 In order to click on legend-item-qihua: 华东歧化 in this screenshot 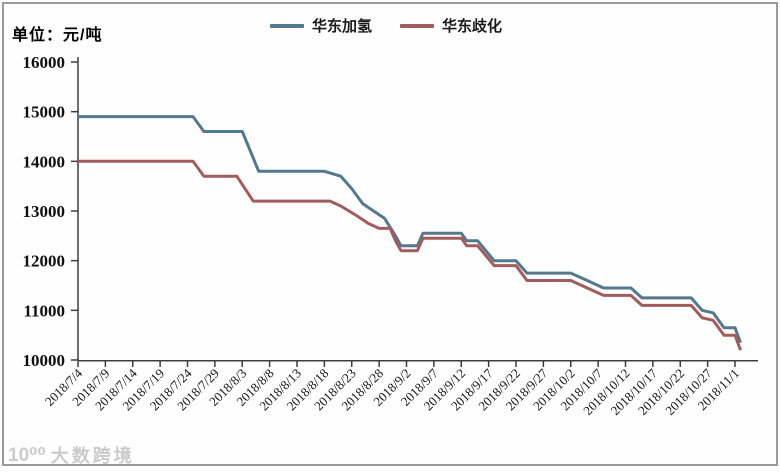, I will do `click(451, 25)`.